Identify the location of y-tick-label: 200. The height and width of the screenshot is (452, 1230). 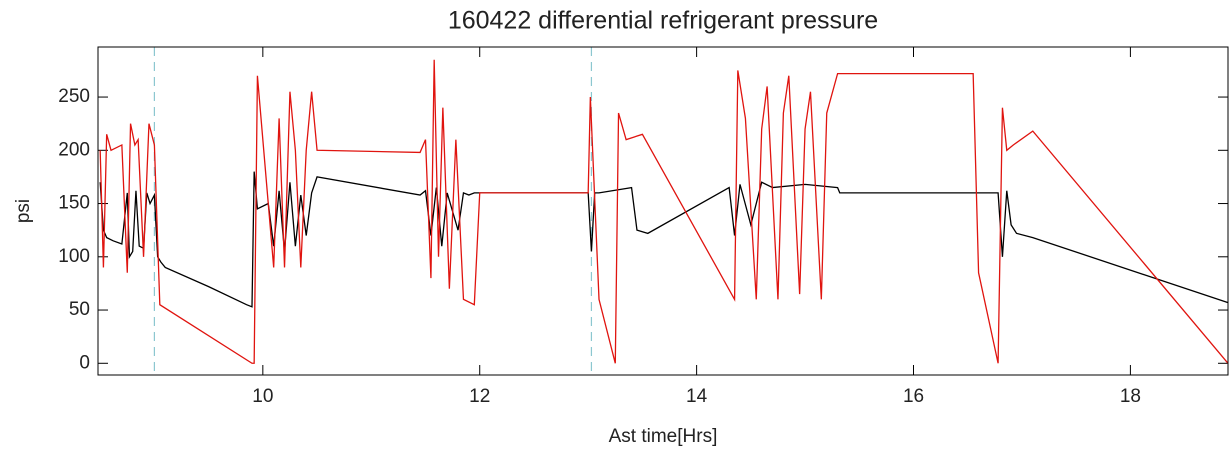
(74, 149).